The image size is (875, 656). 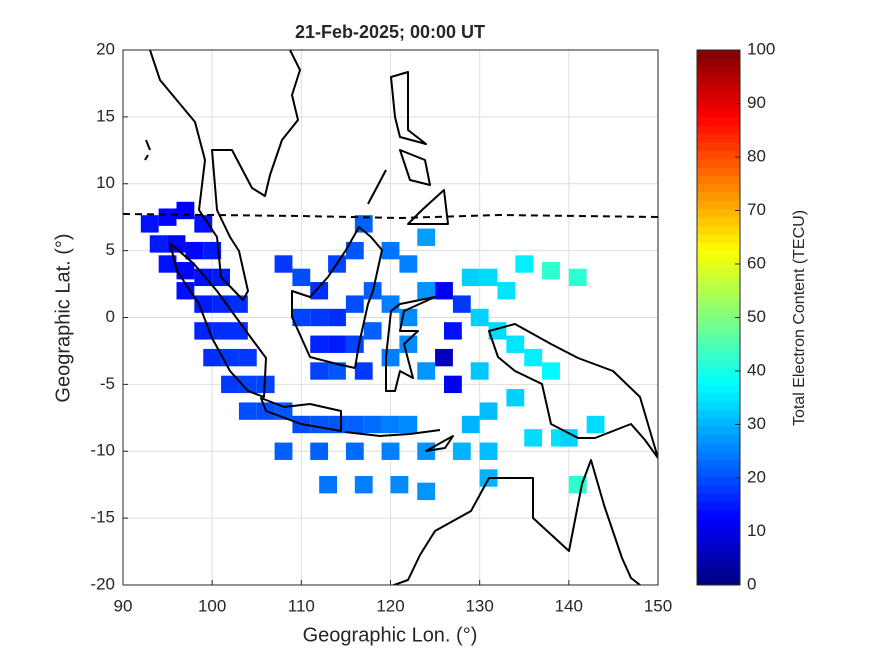 What do you see at coordinates (102, 450) in the screenshot?
I see `y-tick-label: -10` at bounding box center [102, 450].